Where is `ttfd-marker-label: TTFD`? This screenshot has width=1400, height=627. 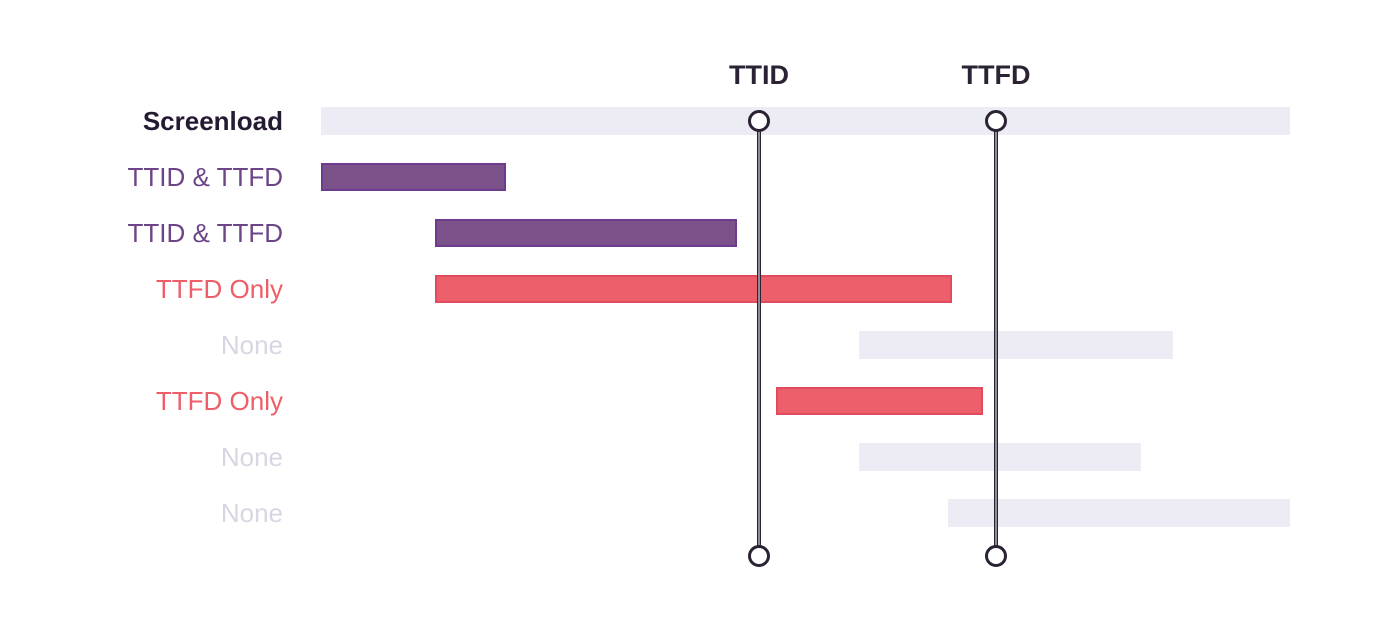
ttfd-marker-label: TTFD is located at coordinates (996, 75).